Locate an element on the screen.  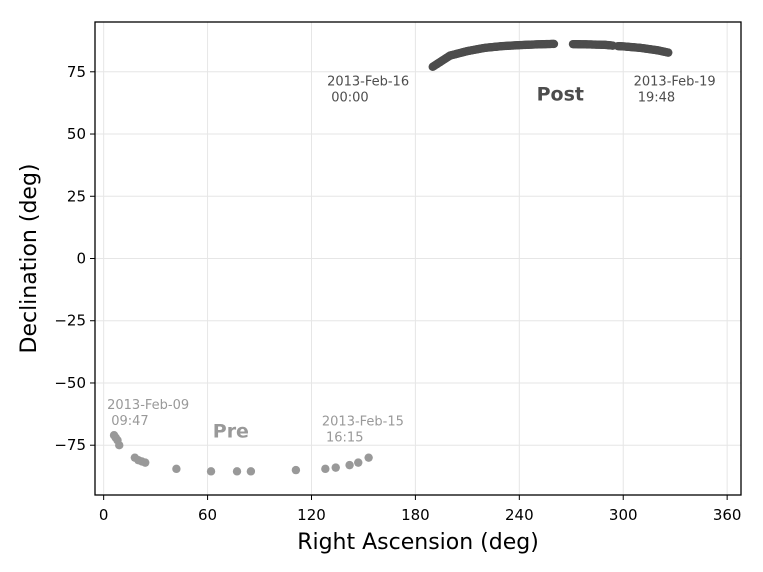
annotation-feb19: 2013-Feb-19 19:48 is located at coordinates (675, 89).